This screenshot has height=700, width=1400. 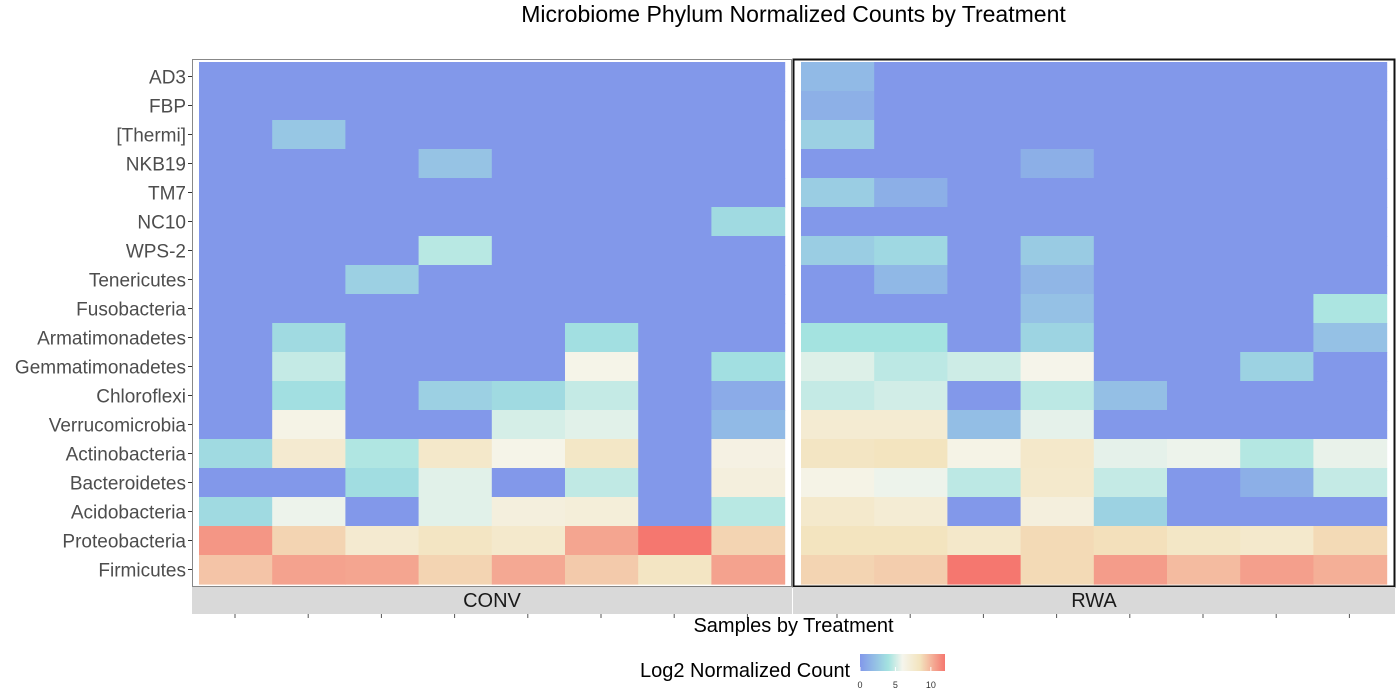 What do you see at coordinates (859, 685) in the screenshot?
I see `legend-tick-label: 0` at bounding box center [859, 685].